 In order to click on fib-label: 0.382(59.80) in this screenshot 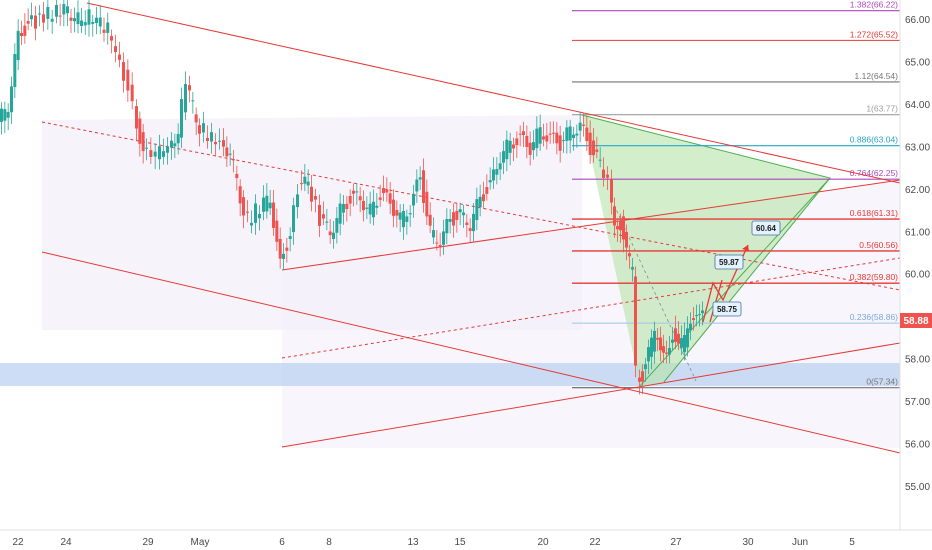, I will do `click(874, 277)`.